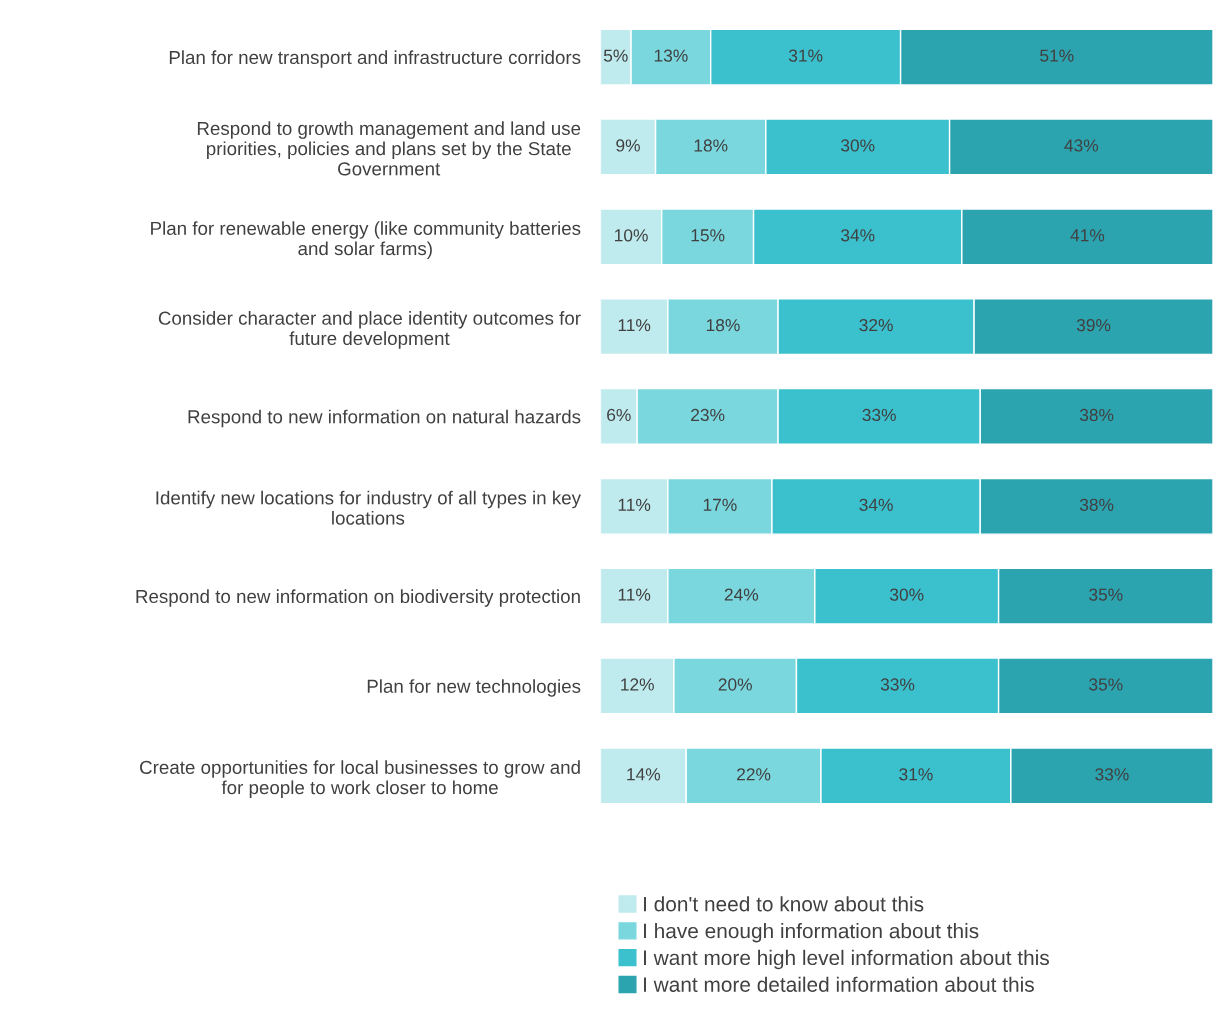 The height and width of the screenshot is (1017, 1213). I want to click on data-label: 20%, so click(735, 684).